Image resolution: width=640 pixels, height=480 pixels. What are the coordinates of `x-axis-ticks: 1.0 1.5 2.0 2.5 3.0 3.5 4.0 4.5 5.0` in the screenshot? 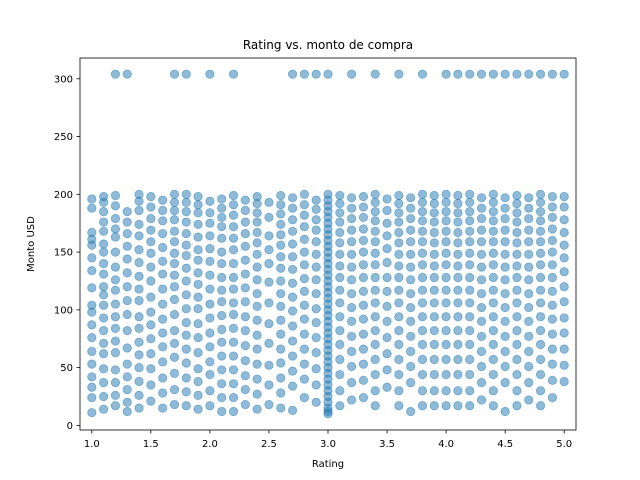 It's located at (328, 440).